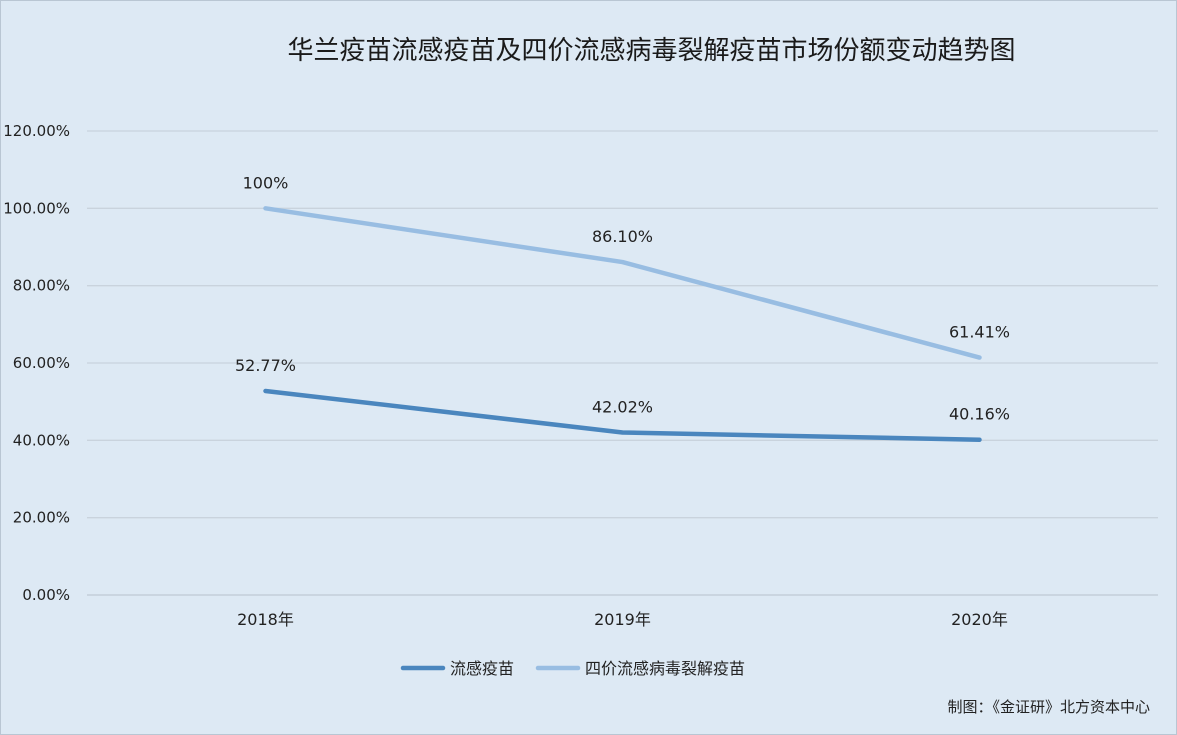 The image size is (1177, 735). I want to click on y-tick-label: 0.00%, so click(46, 595).